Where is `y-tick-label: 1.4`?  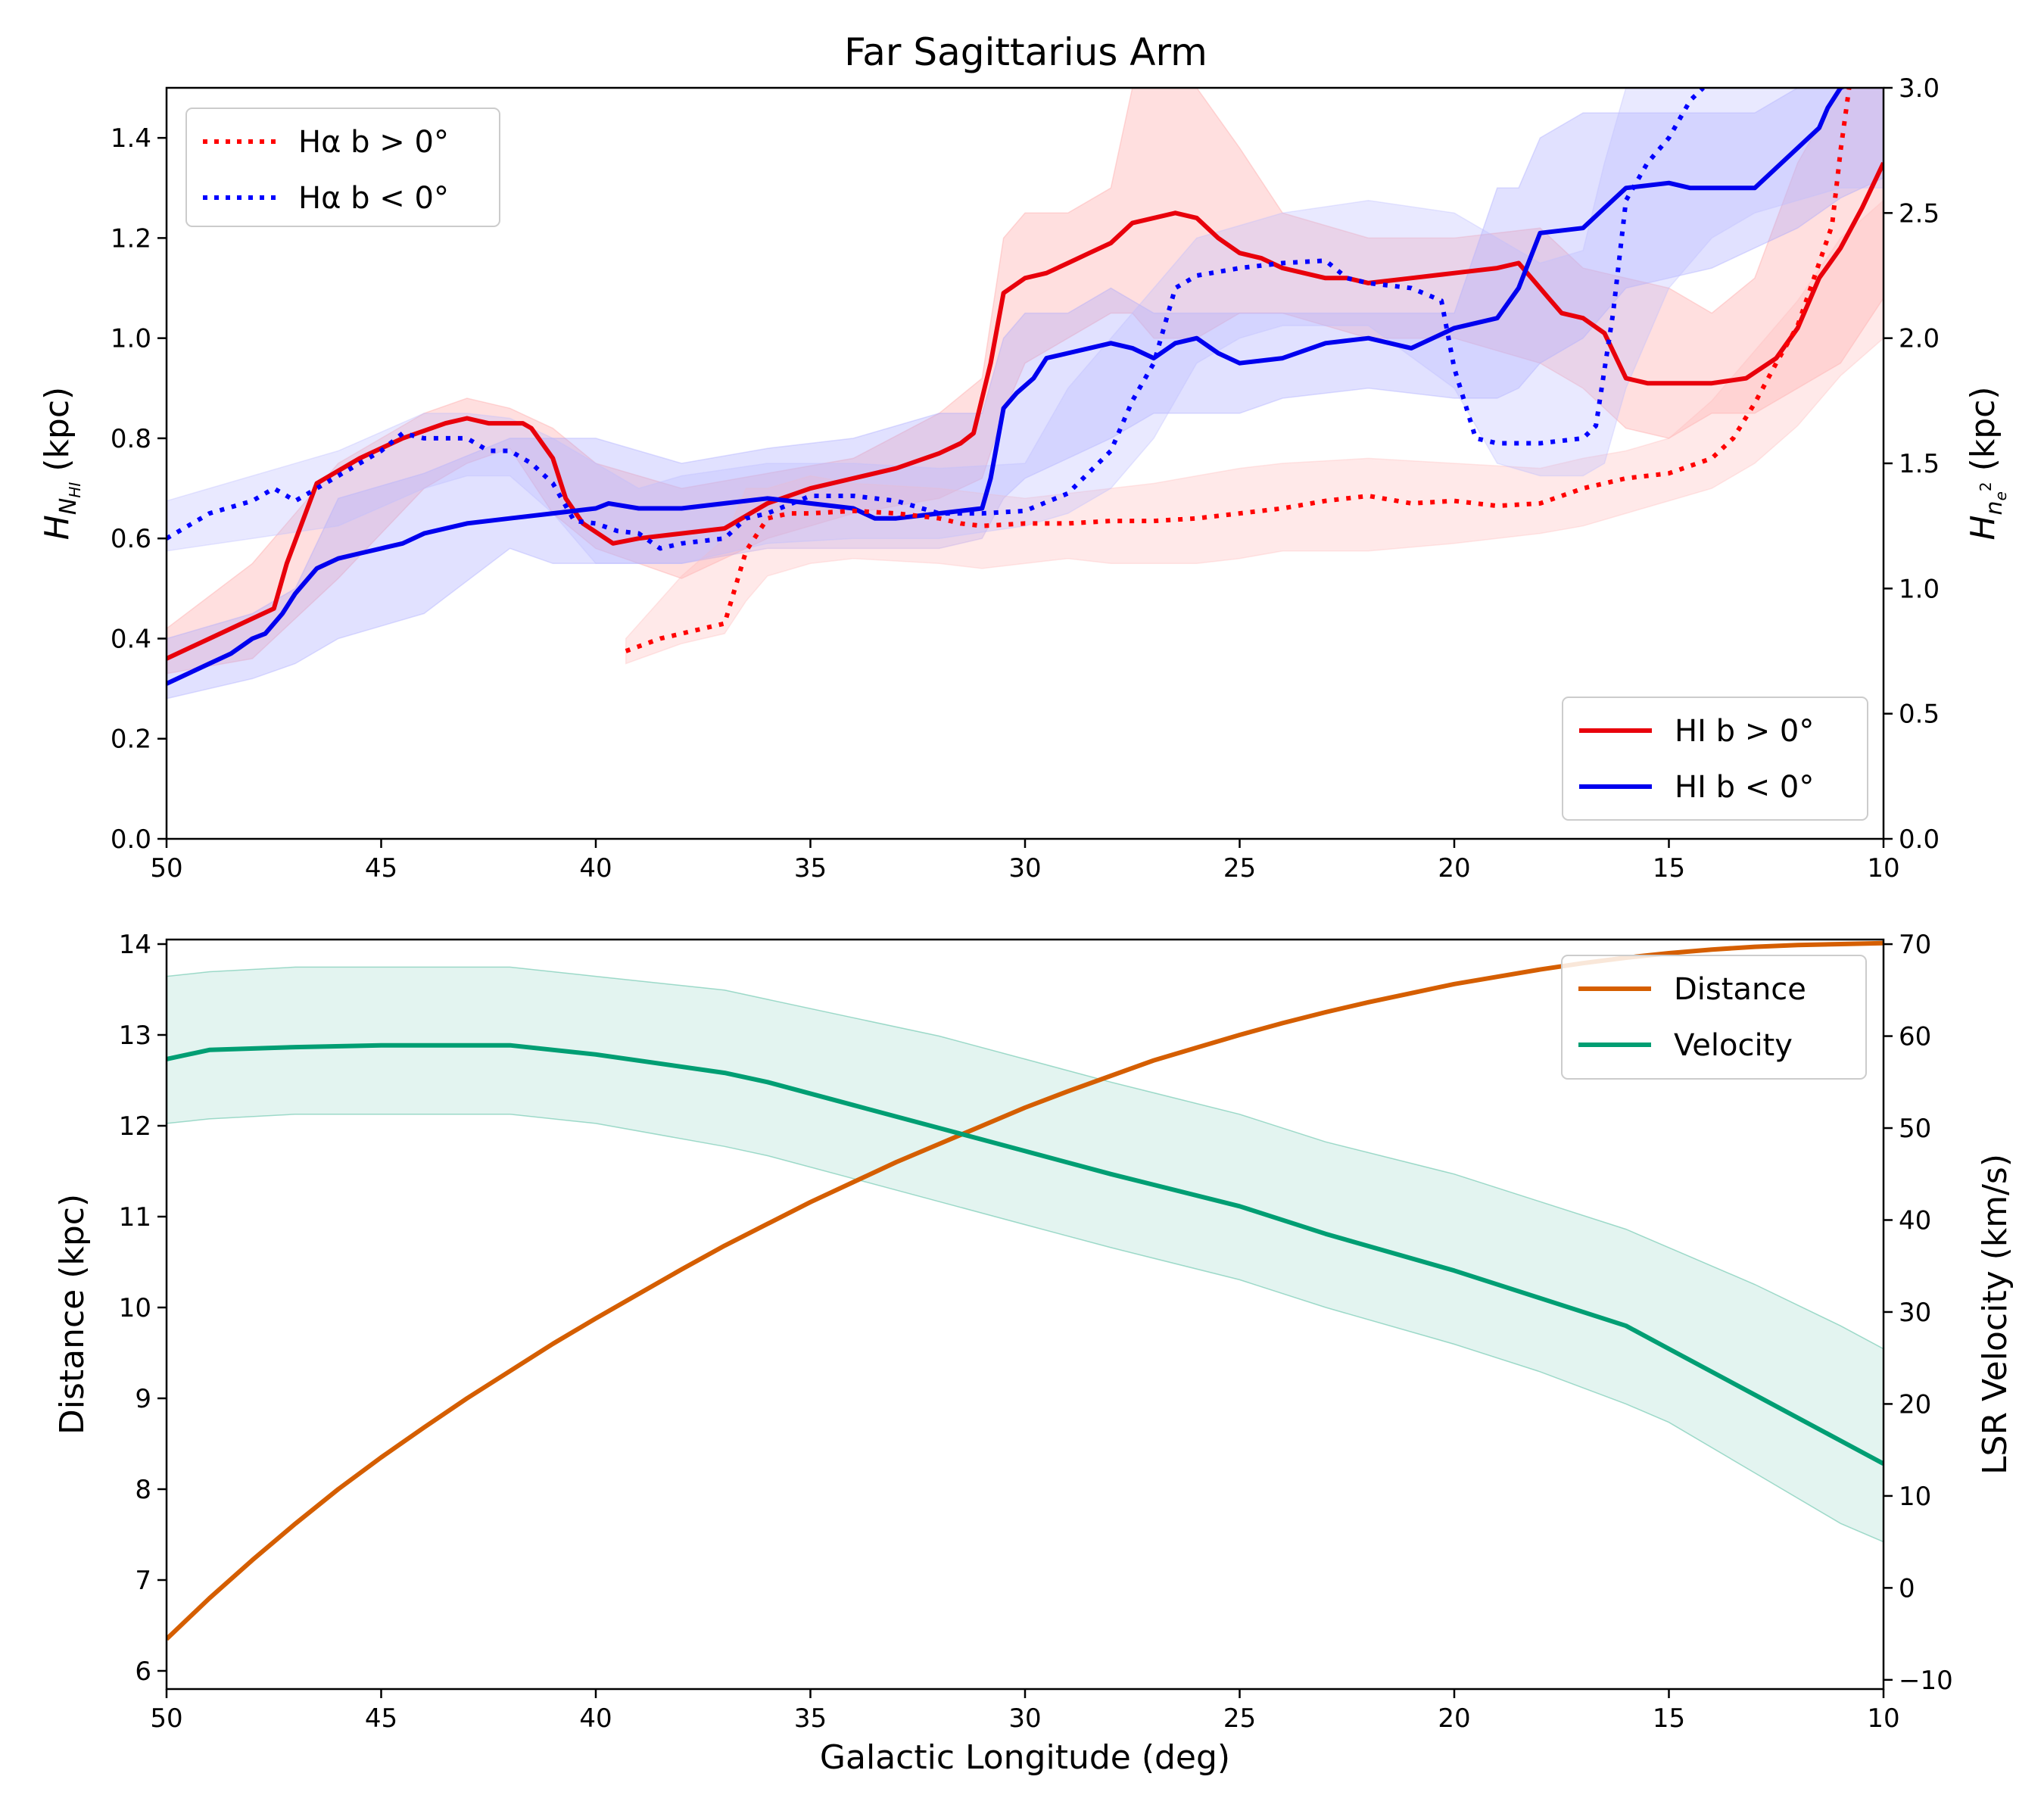
y-tick-label: 1.4 is located at coordinates (131, 138).